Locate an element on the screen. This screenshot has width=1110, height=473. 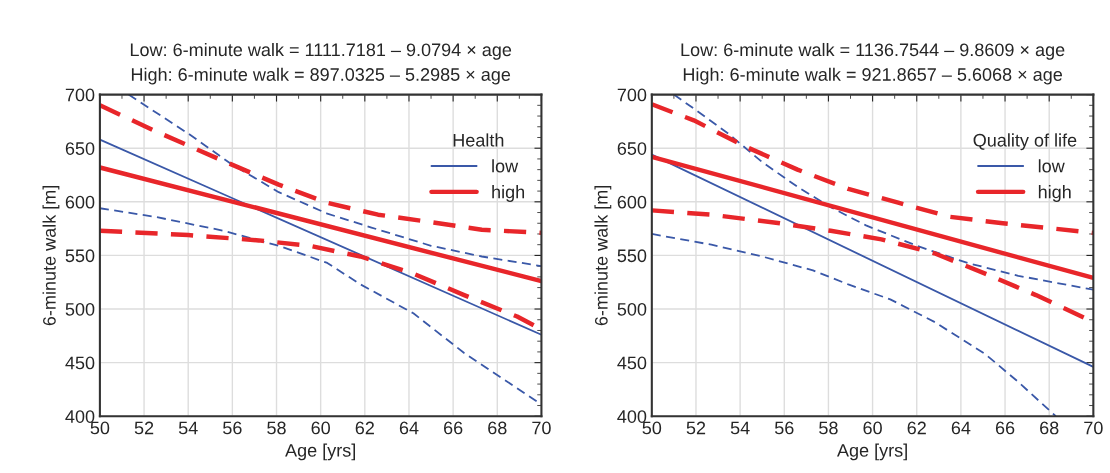
legend-title: Health is located at coordinates (478, 140).